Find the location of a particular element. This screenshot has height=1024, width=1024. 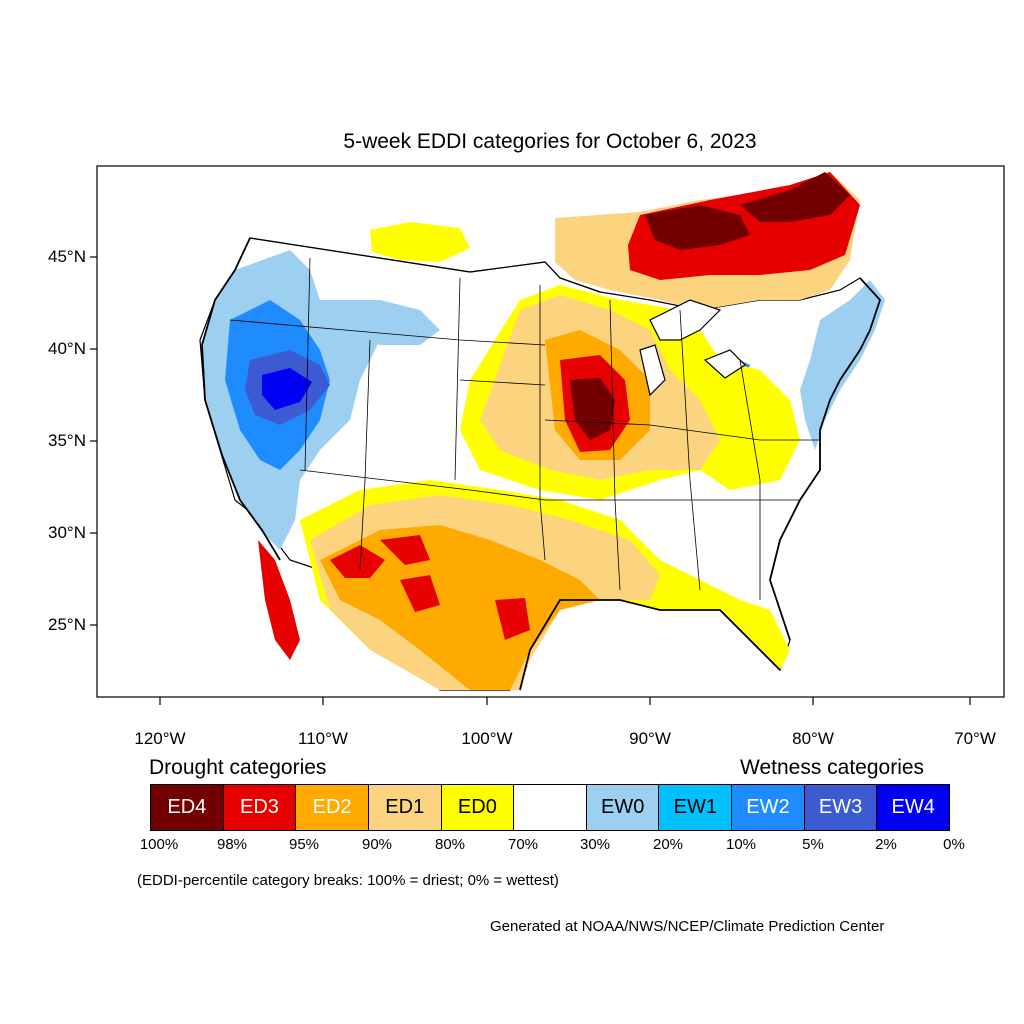

legend-cell-ew3: EW3 is located at coordinates (841, 807).